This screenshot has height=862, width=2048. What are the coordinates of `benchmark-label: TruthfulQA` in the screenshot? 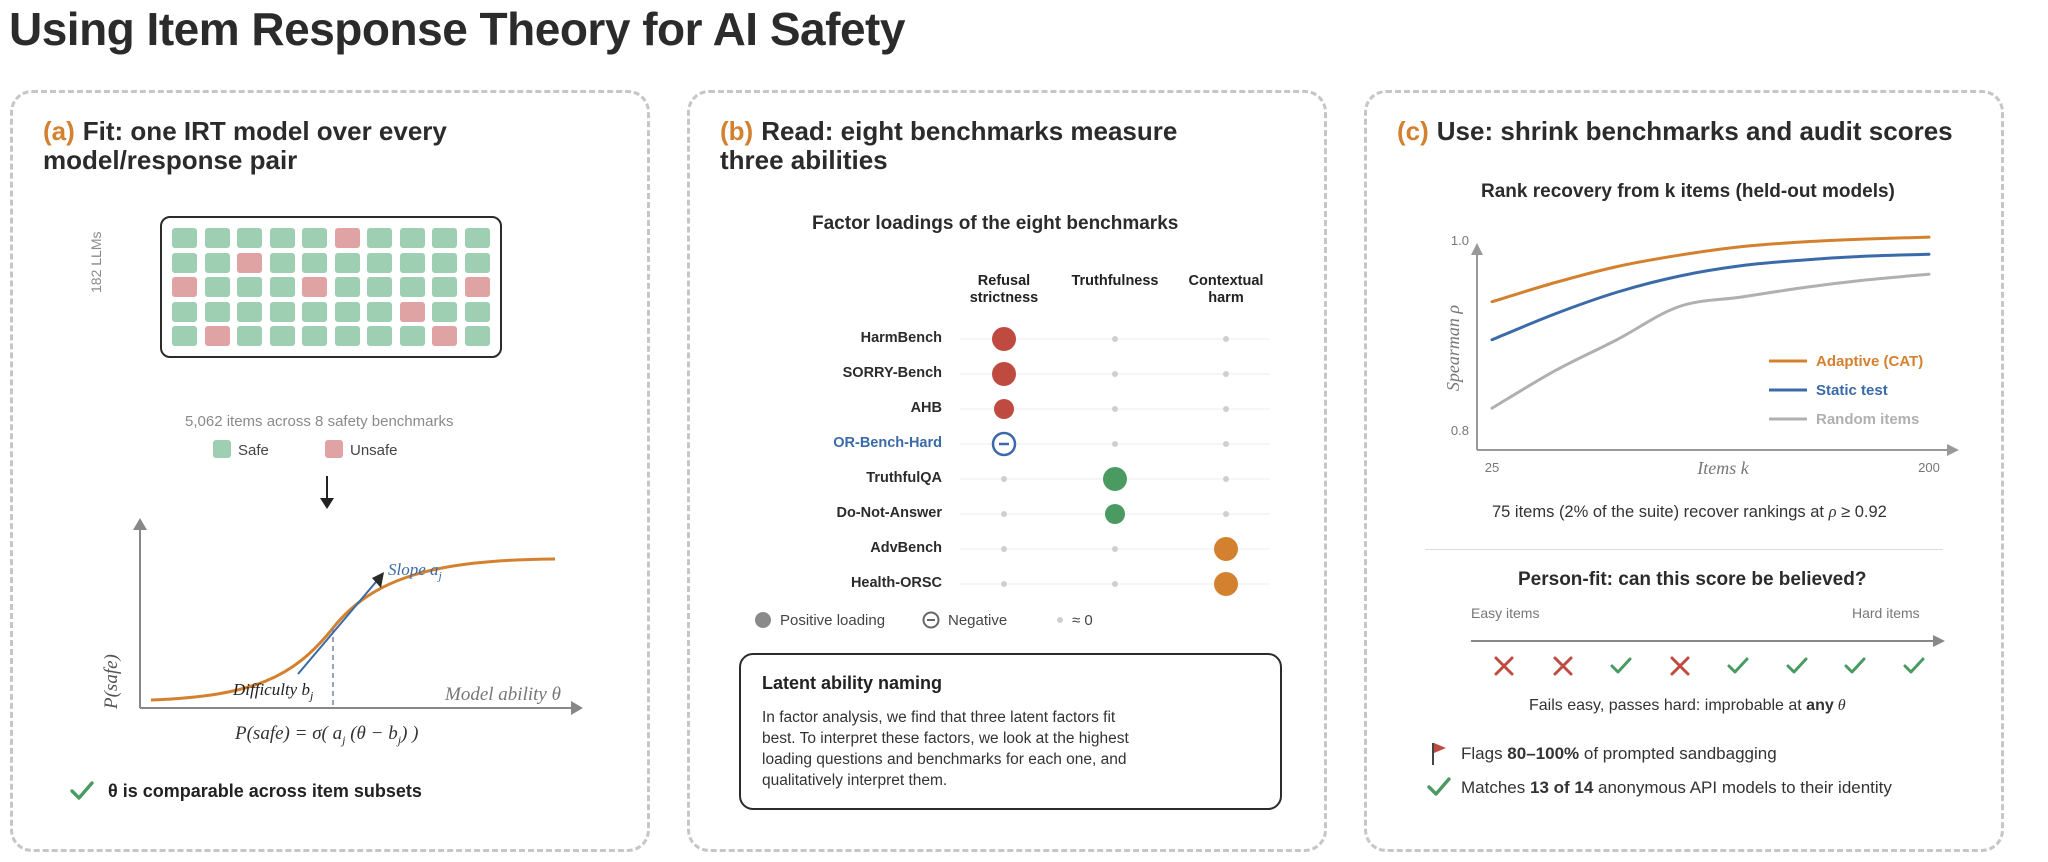 It's located at (904, 478).